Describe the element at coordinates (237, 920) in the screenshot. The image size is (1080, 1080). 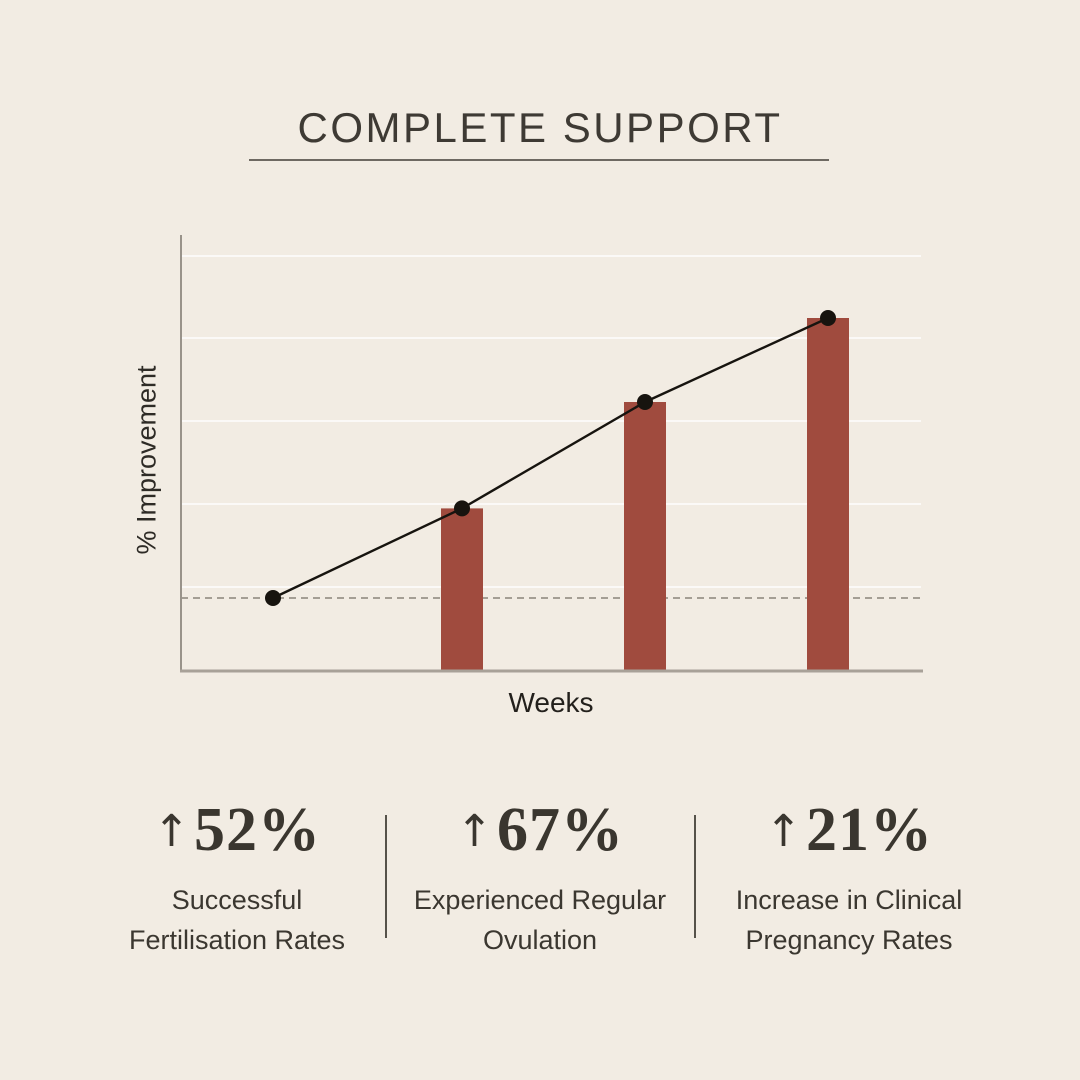
I see `stat-label: Successful Fertilisation Rates` at that location.